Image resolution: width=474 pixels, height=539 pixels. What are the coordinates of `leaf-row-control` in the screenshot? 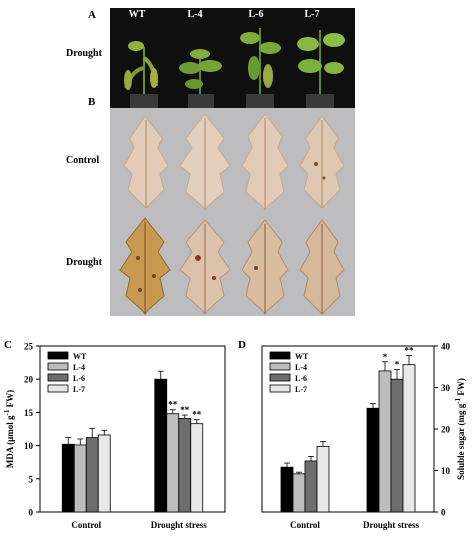 It's located at (234, 162).